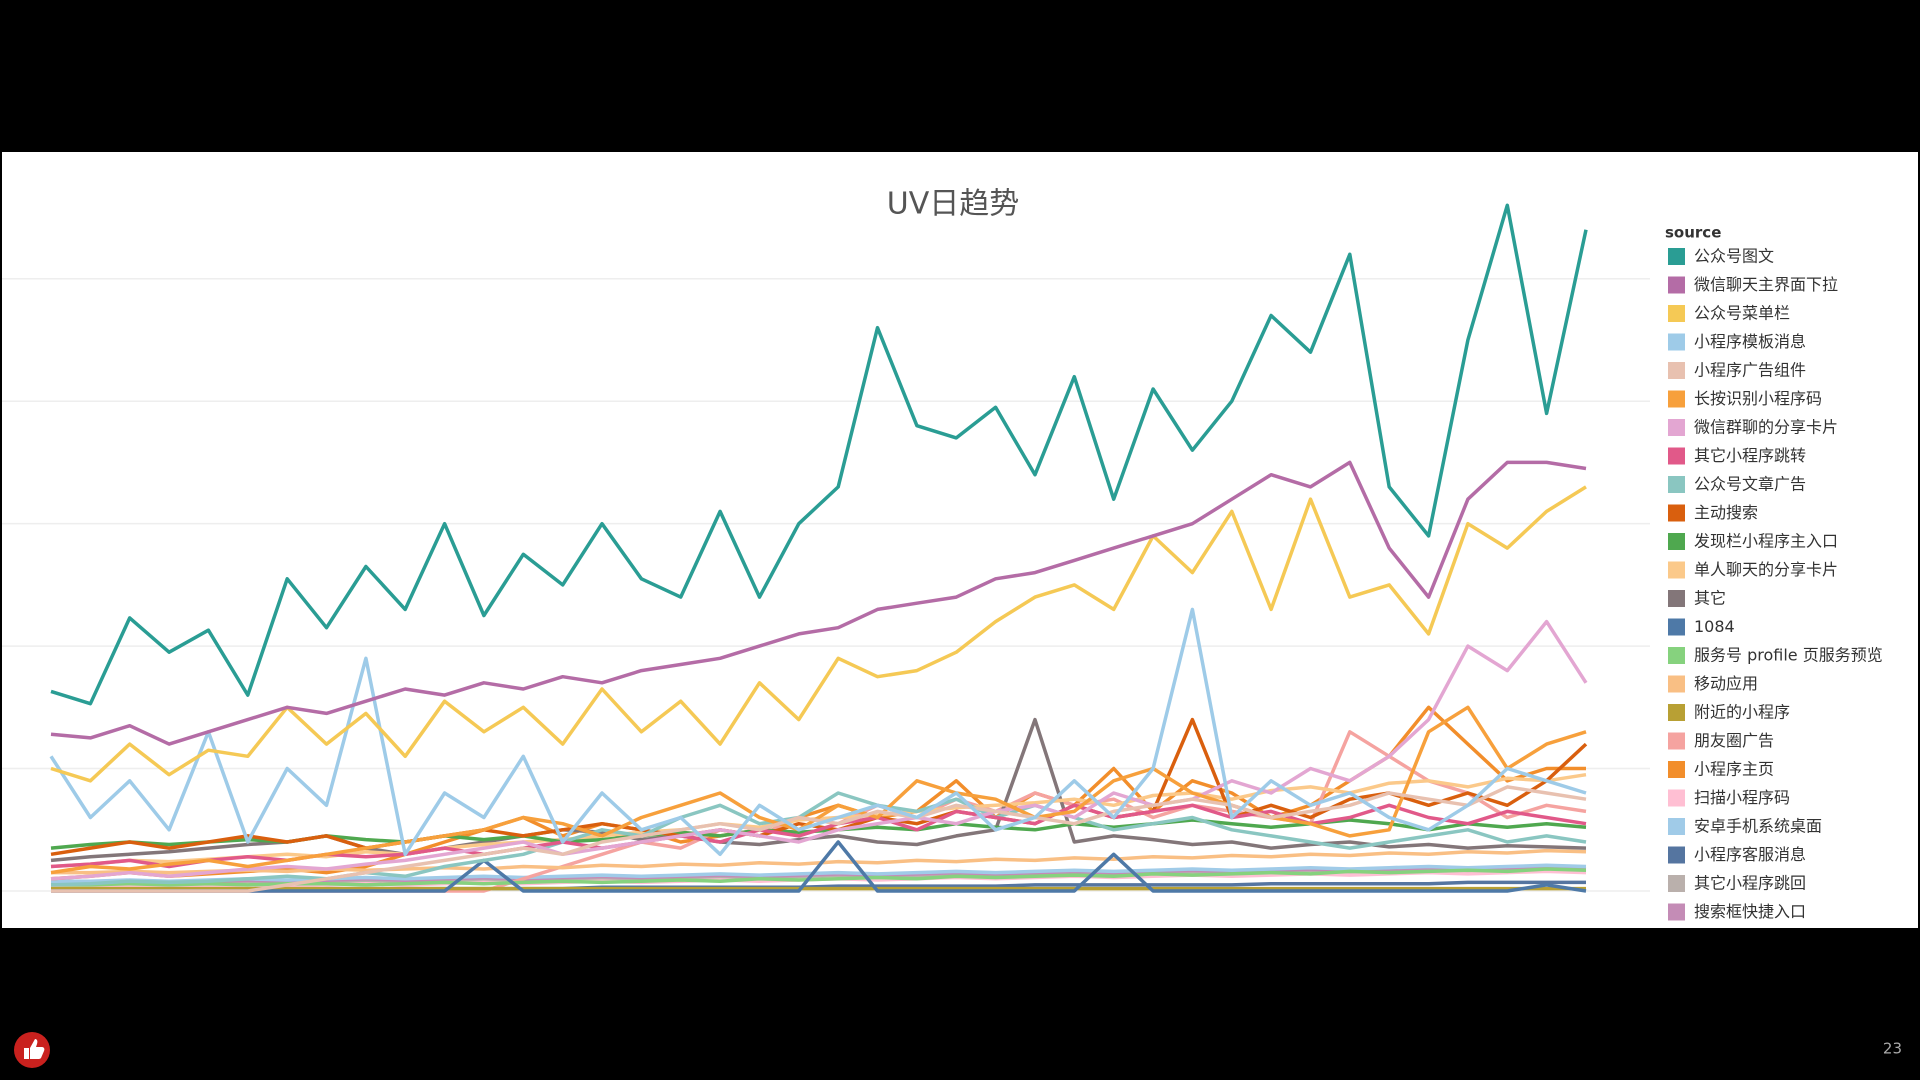  What do you see at coordinates (1766, 569) in the screenshot?
I see `legend-label: 单人聊天的分享卡片` at bounding box center [1766, 569].